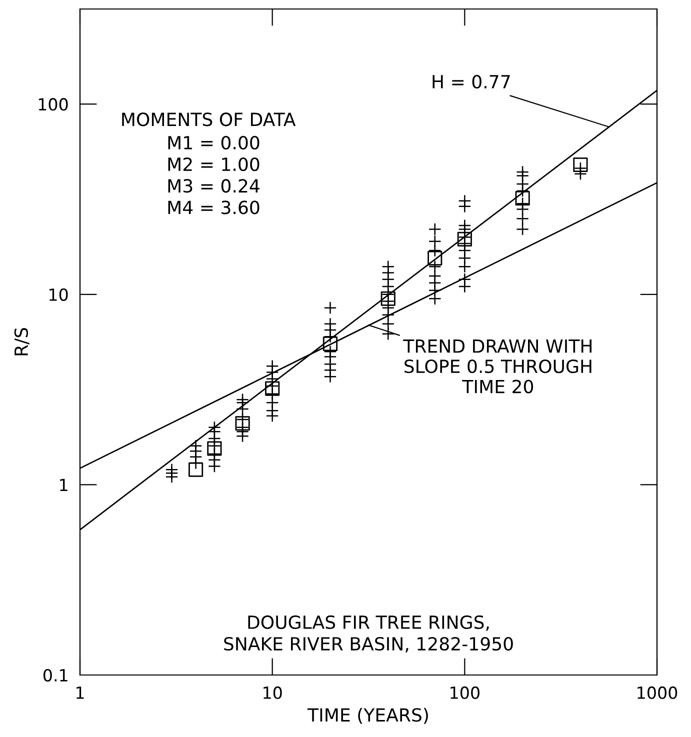  I want to click on y-tick-label: 100, so click(53, 104).